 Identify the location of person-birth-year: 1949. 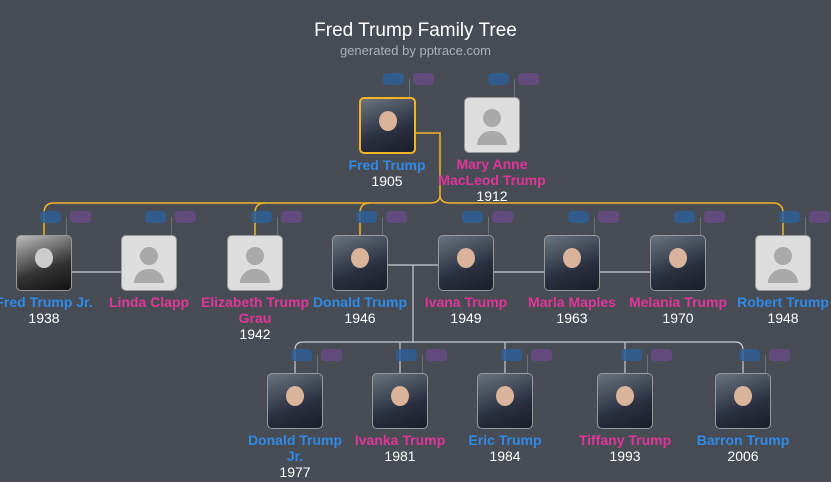
(466, 318).